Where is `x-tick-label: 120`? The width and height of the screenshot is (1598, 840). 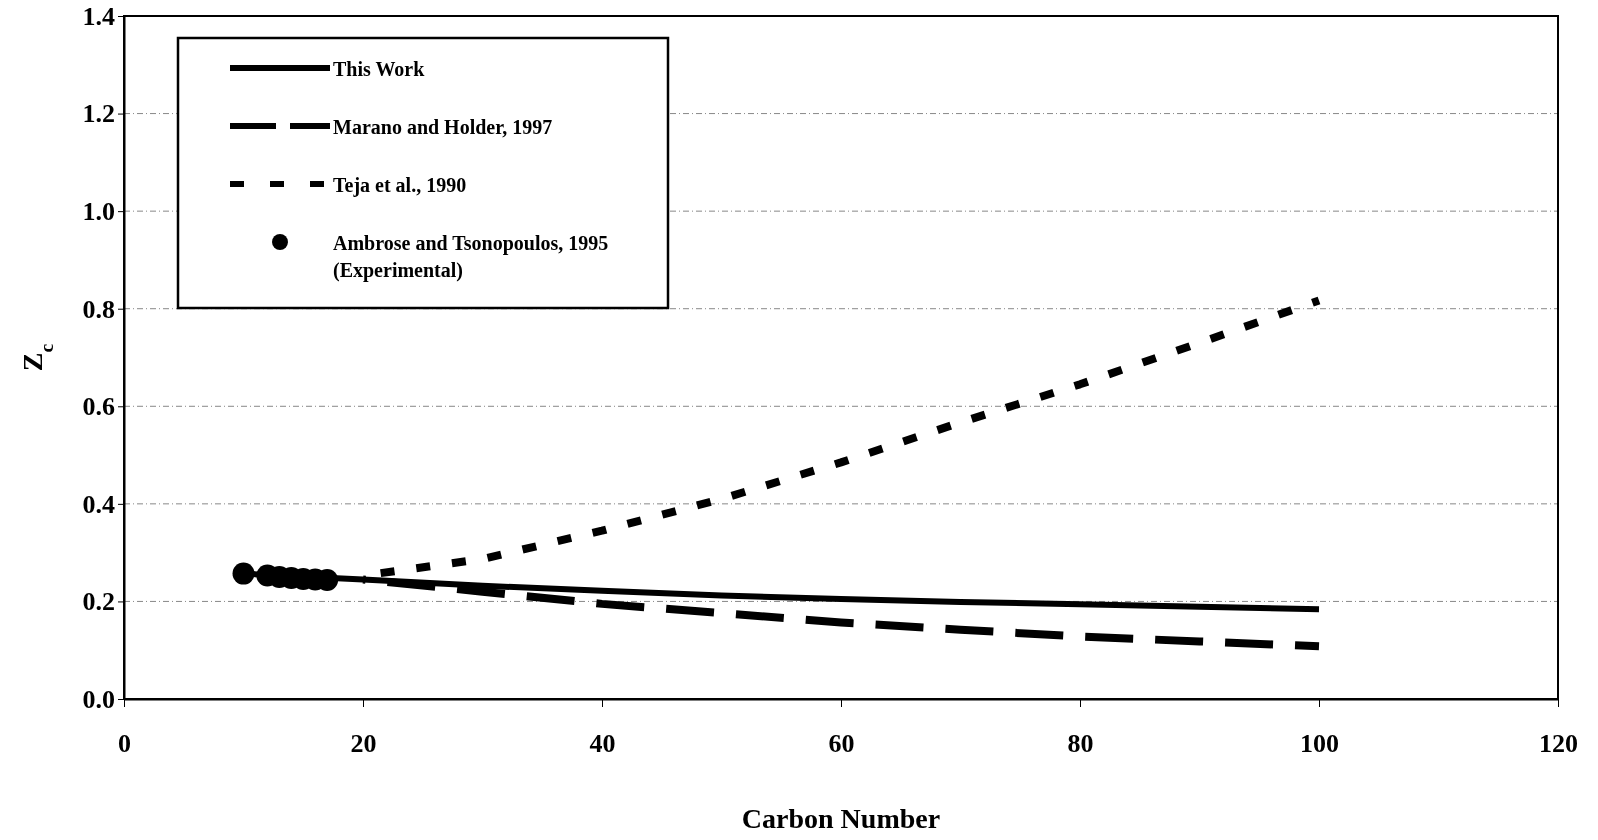
x-tick-label: 120 is located at coordinates (1558, 743).